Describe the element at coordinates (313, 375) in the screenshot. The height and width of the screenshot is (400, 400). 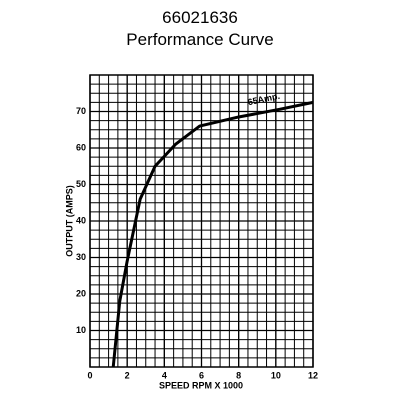
I see `x-tick-label: 12` at that location.